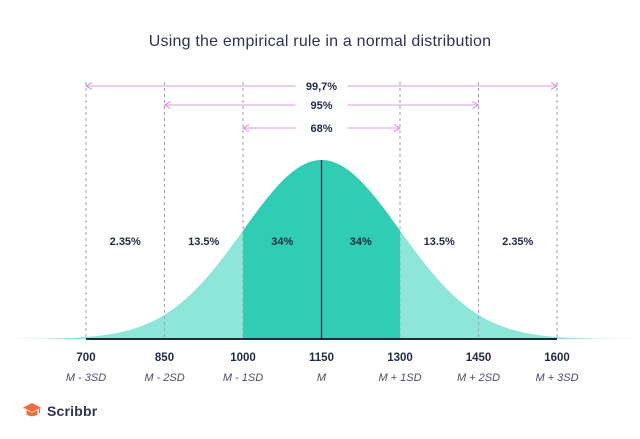 This screenshot has height=439, width=640. Describe the element at coordinates (164, 358) in the screenshot. I see `tick-label-1: 850` at that location.